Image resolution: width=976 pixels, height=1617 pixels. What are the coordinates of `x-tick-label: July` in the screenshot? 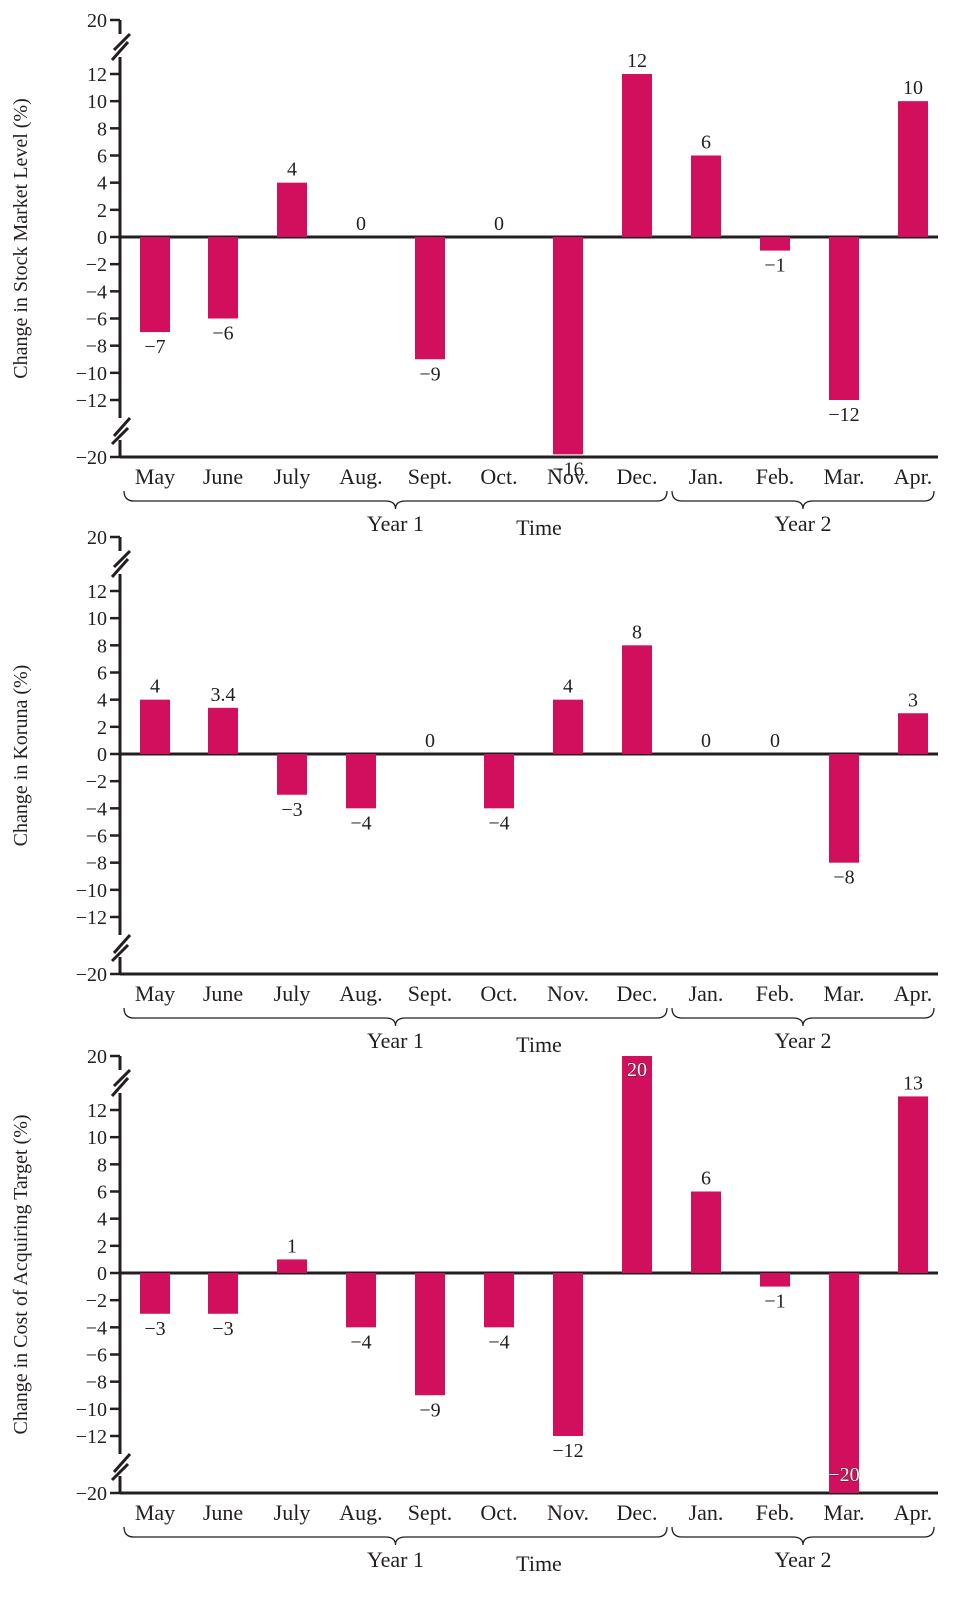 It's located at (292, 1512).